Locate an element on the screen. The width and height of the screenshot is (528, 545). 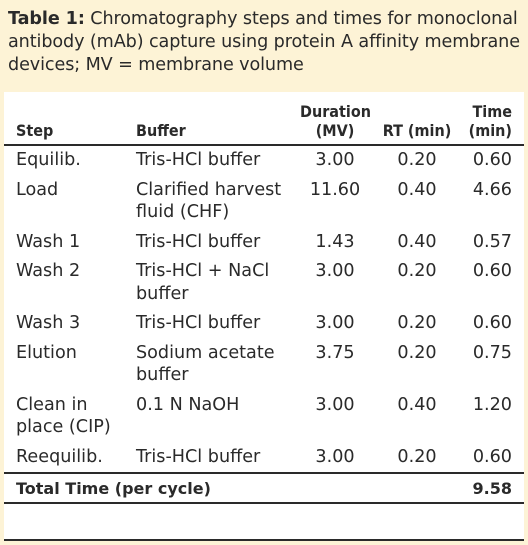
caption-label: Table 1: is located at coordinates (46, 19).